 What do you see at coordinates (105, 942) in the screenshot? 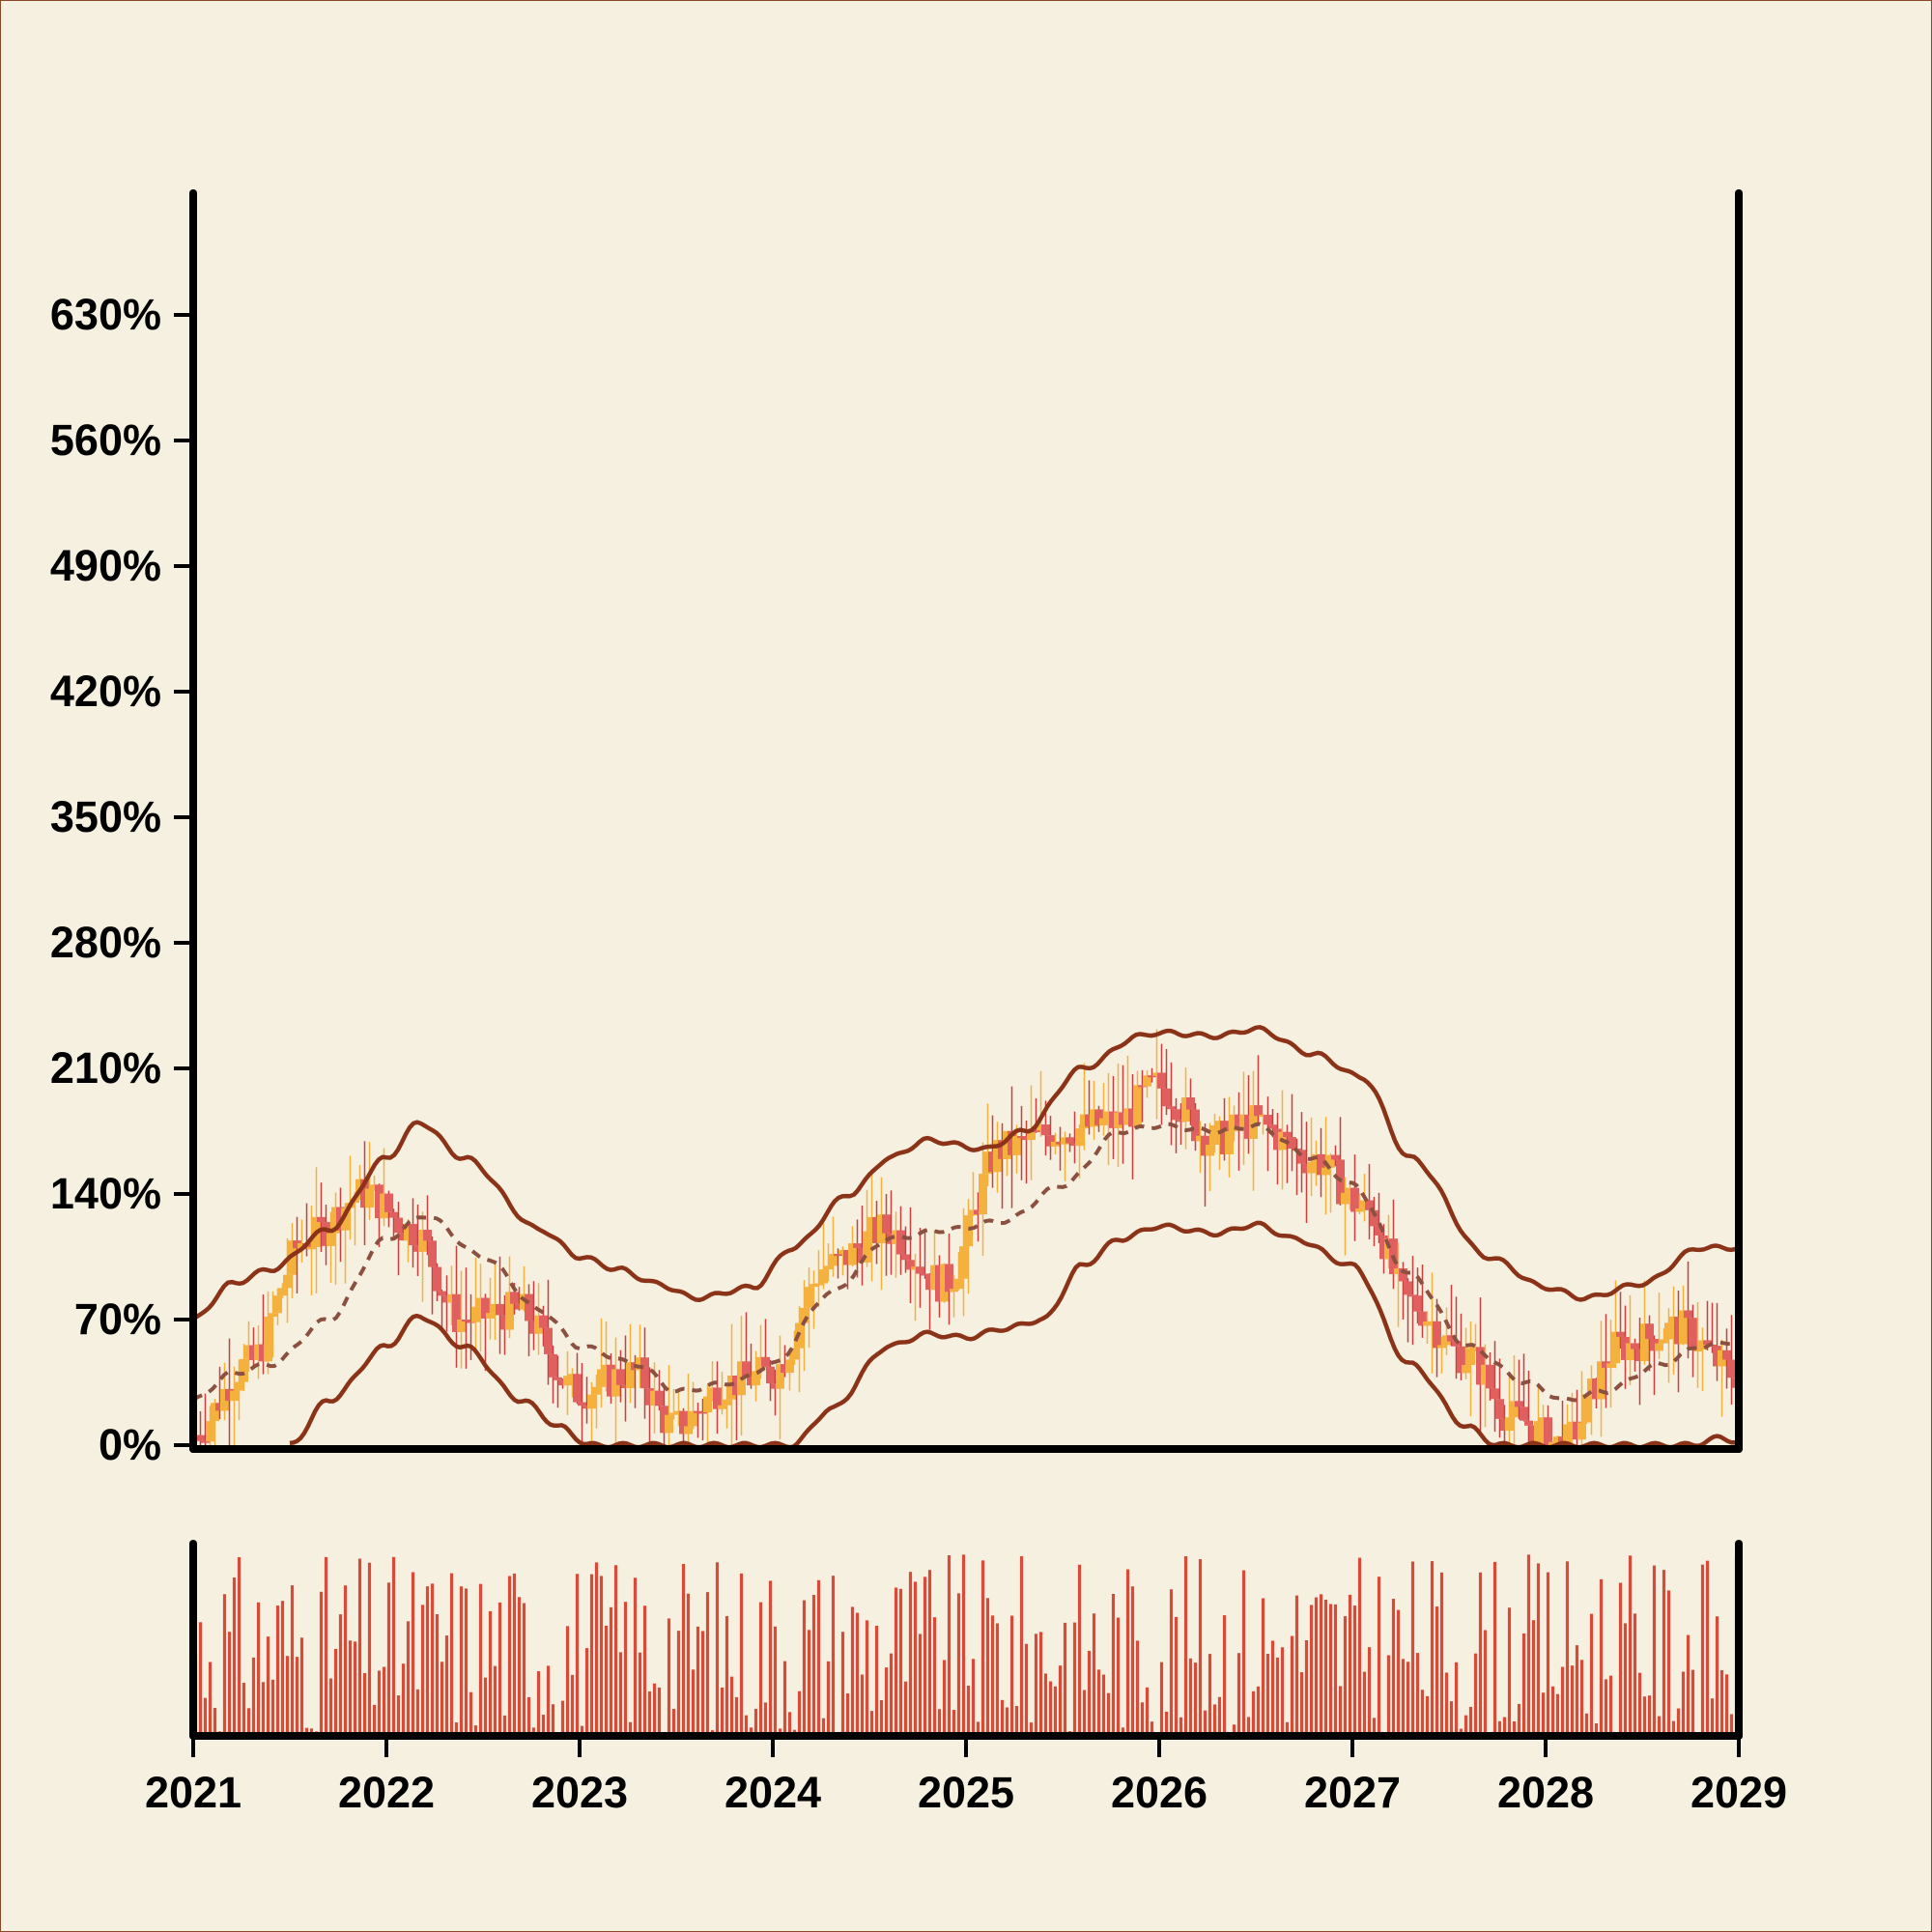
I see `y-tick-label: 280%` at bounding box center [105, 942].